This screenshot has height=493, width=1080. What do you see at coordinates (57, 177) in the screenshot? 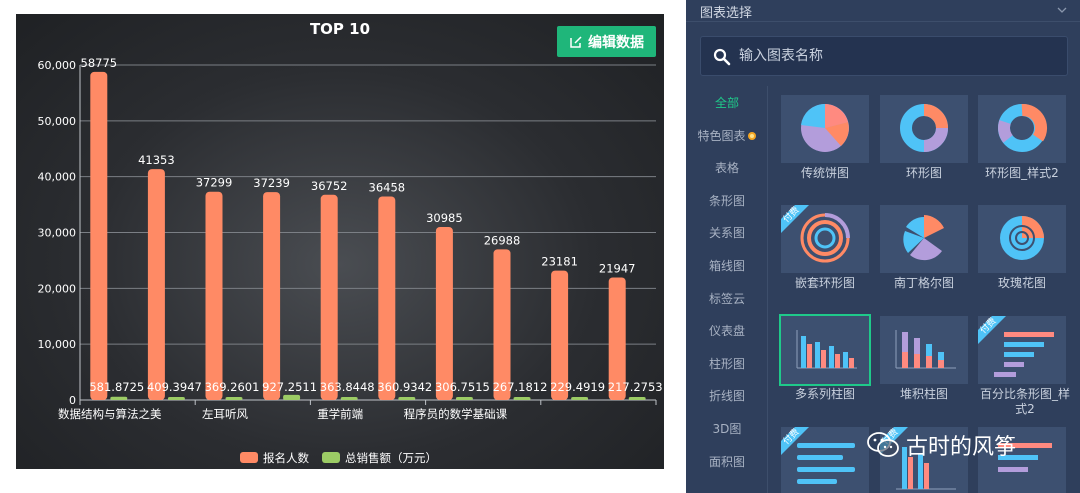
I see `y-tick-label: 40,000` at bounding box center [57, 177].